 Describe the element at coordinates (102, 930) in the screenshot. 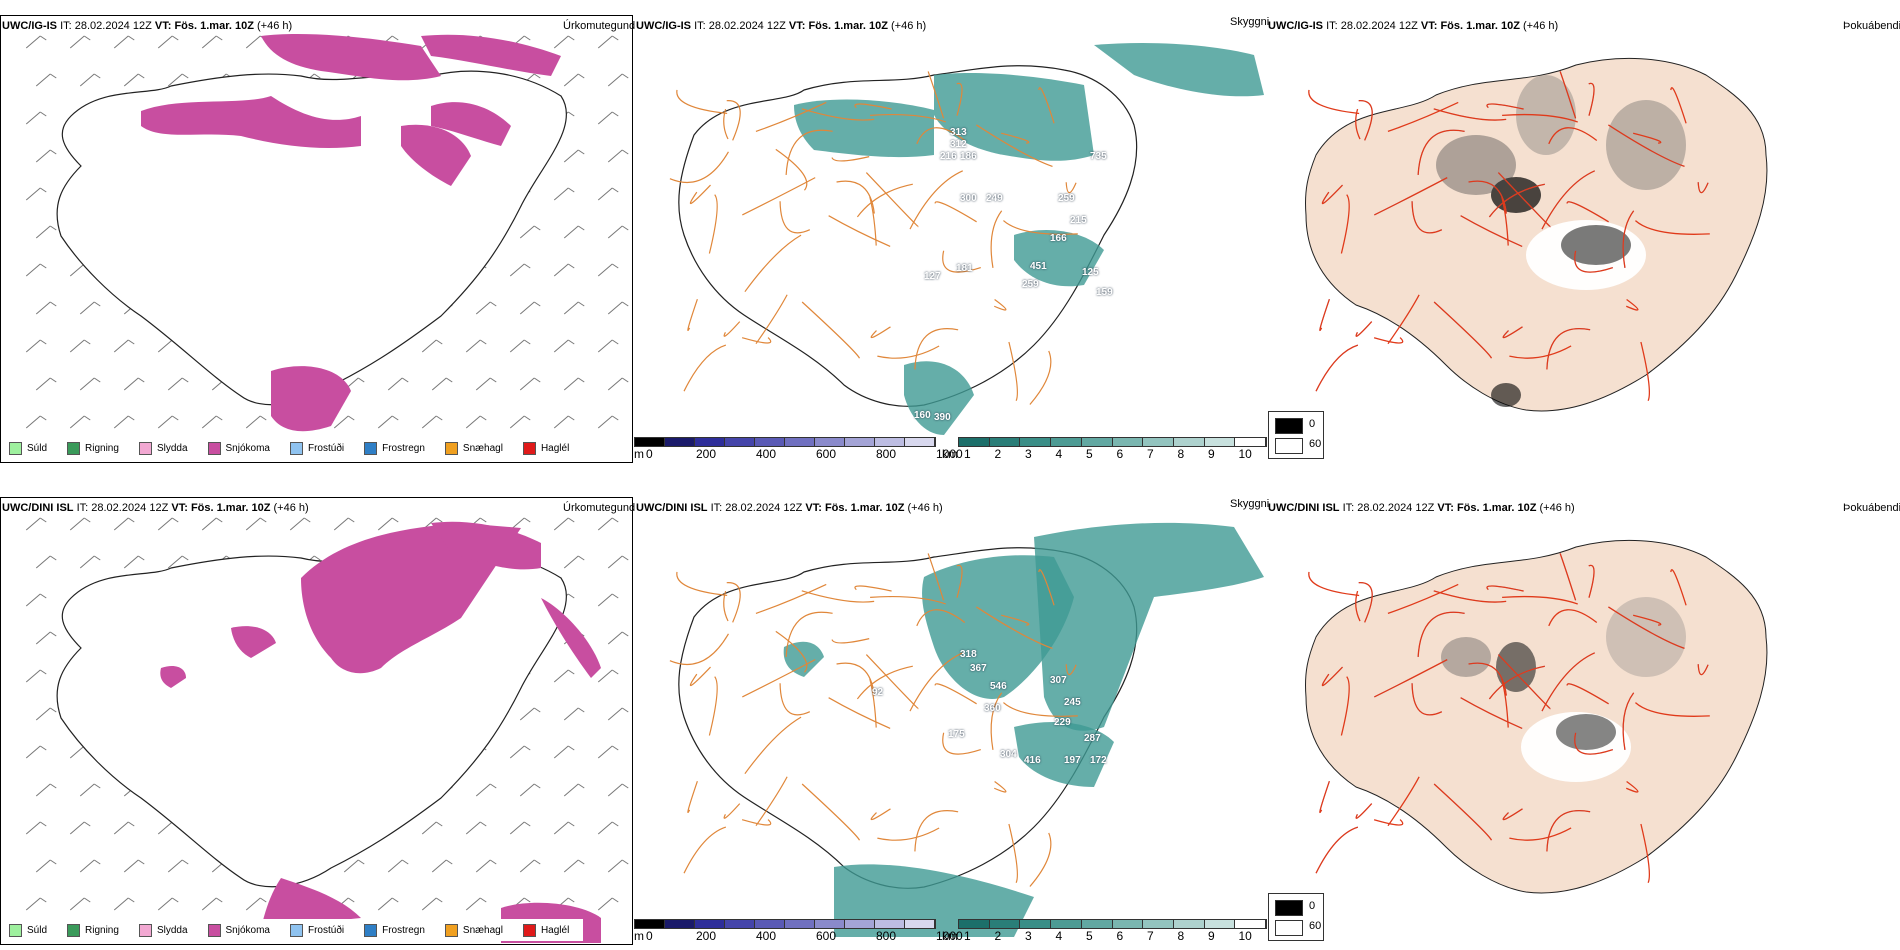

I see `legend-label: Rigning` at that location.